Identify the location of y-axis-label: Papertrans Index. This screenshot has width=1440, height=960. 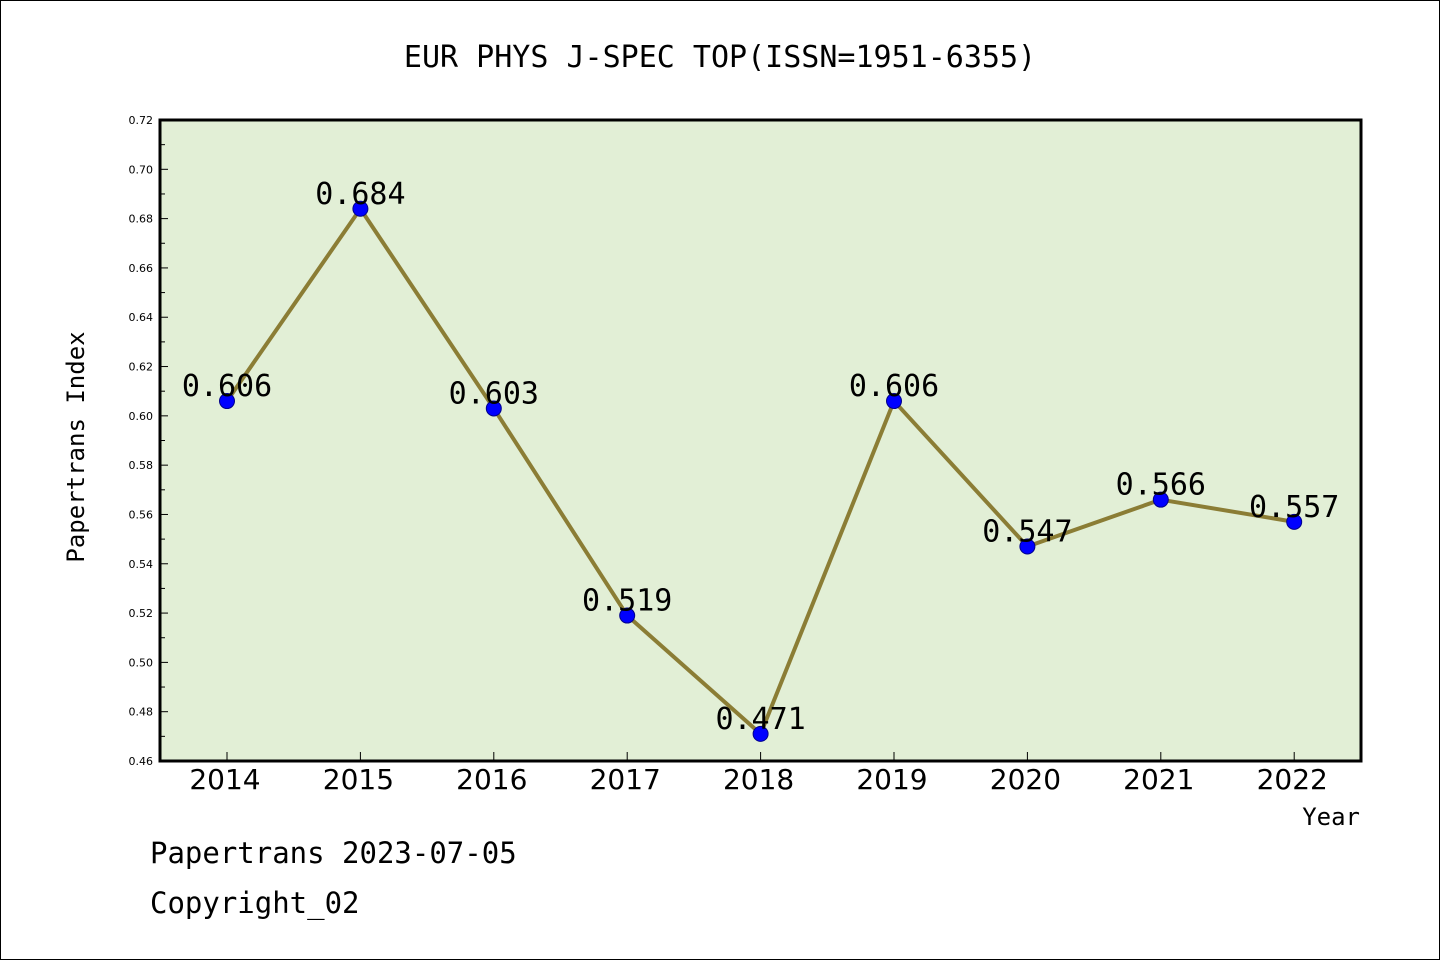
(76, 446).